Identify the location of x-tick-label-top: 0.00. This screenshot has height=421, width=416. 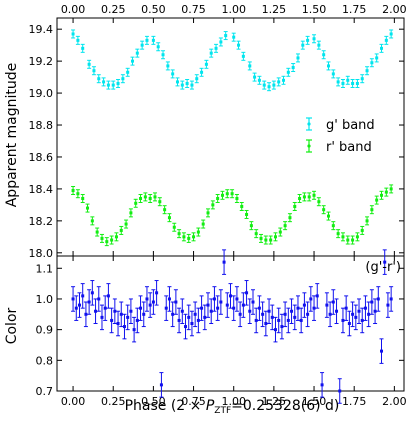
(73, 9).